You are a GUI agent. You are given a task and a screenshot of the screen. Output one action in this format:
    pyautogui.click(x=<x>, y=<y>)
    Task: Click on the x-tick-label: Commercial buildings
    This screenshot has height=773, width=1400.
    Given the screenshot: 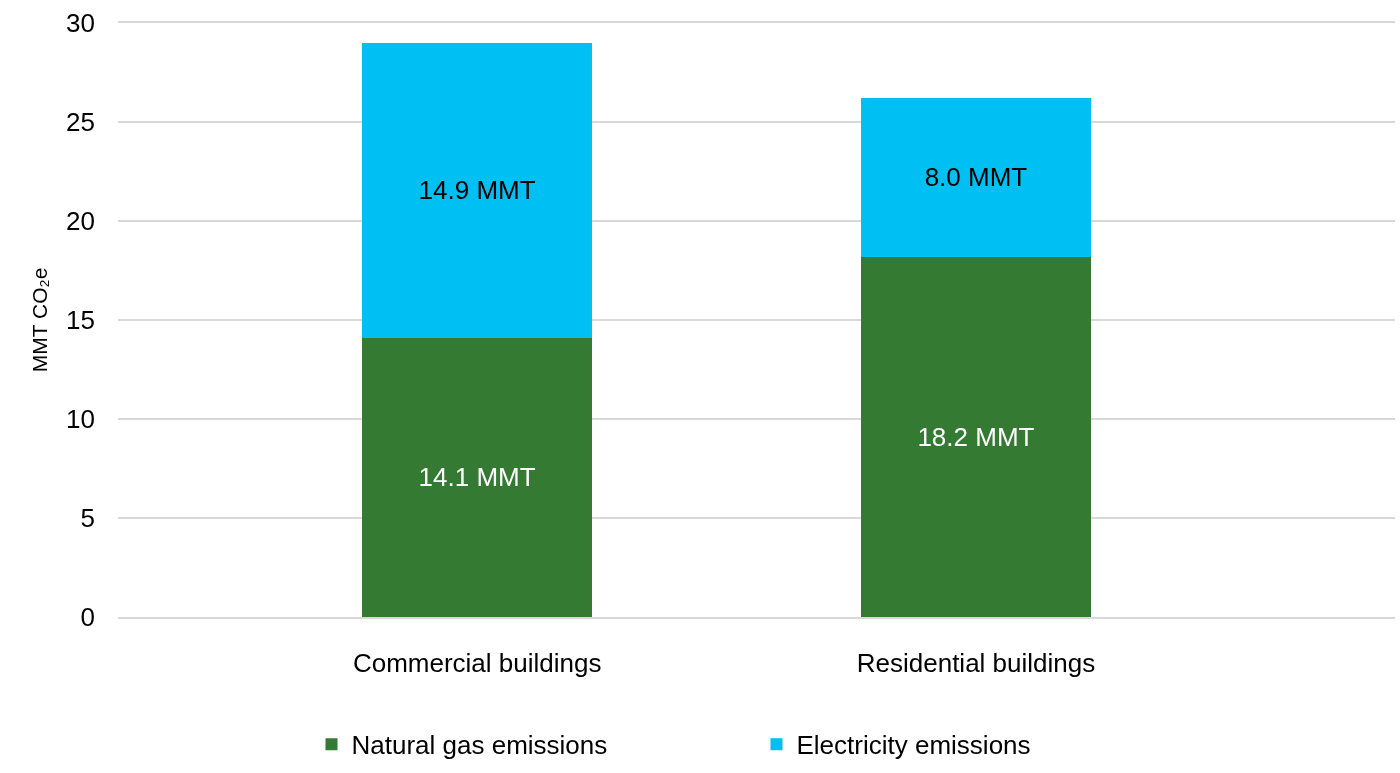 What is the action you would take?
    pyautogui.click(x=477, y=662)
    